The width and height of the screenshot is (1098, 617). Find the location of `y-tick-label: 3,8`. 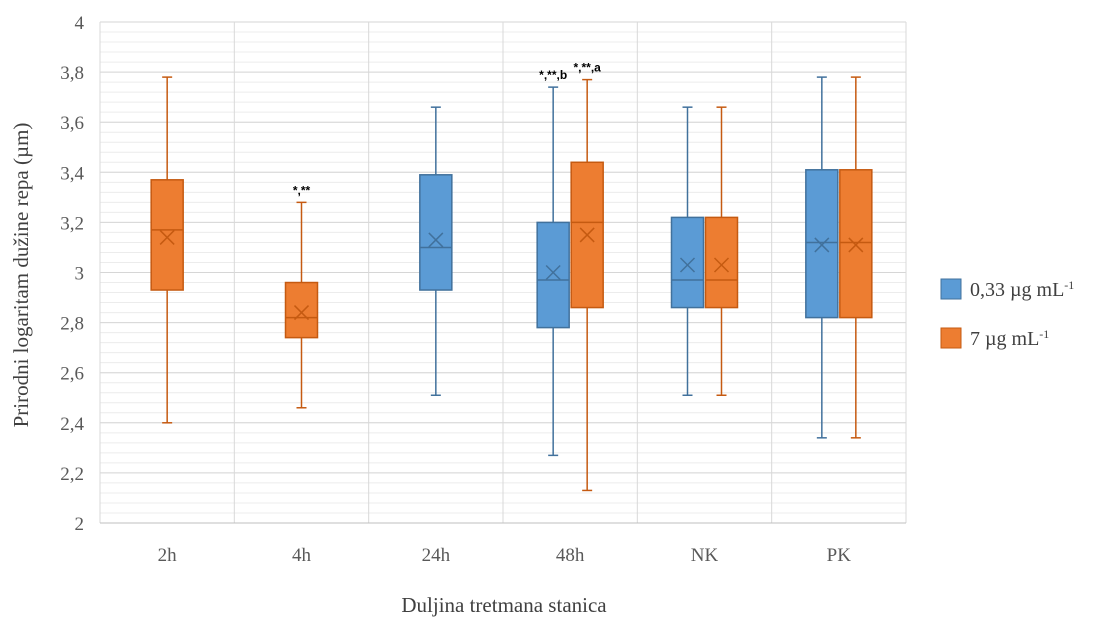

y-tick-label: 3,8 is located at coordinates (72, 73).